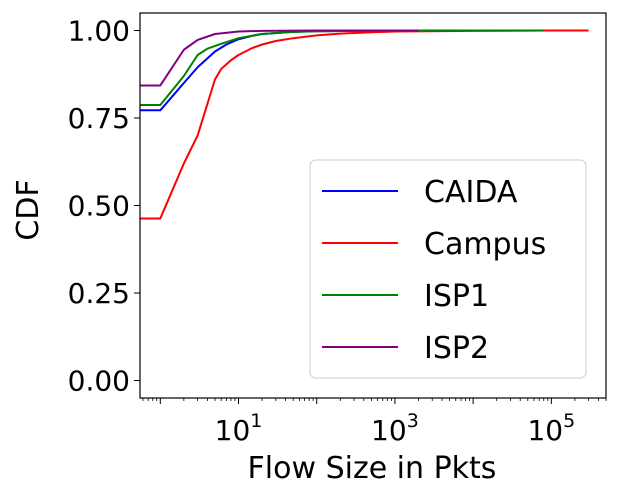 The image size is (618, 493). What do you see at coordinates (395, 428) in the screenshot?
I see `x-tick-label: 10³` at bounding box center [395, 428].